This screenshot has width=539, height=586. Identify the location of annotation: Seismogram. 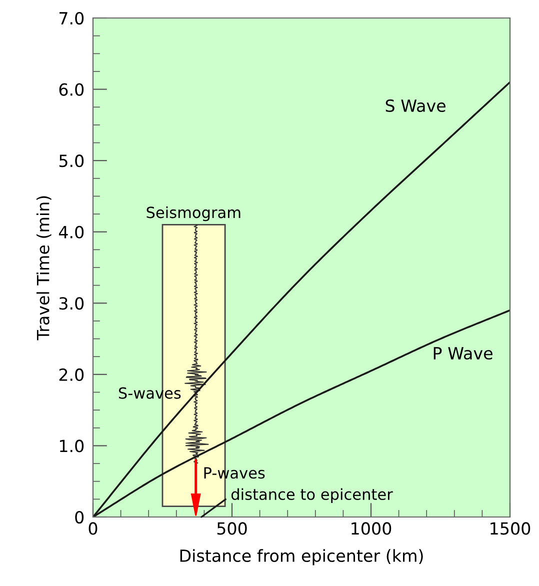
(193, 214).